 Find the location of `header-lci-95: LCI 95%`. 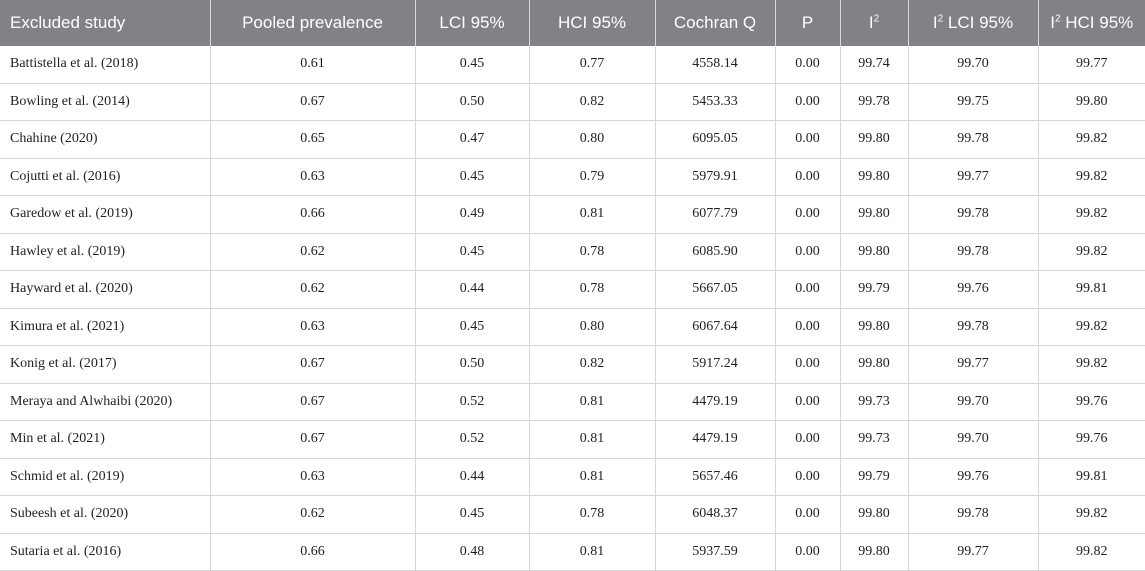

header-lci-95: LCI 95% is located at coordinates (472, 23).